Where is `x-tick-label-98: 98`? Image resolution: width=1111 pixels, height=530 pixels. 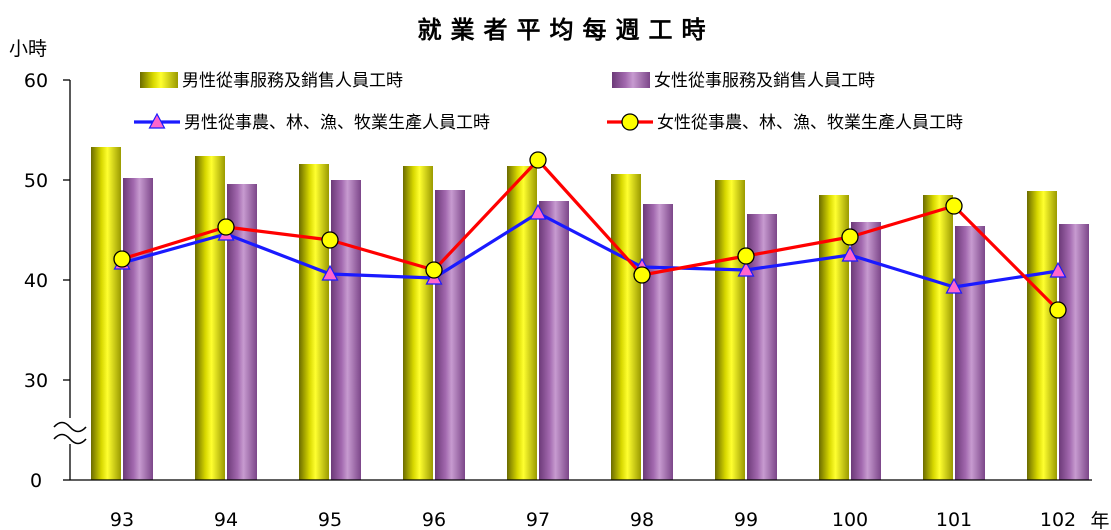
x-tick-label-98: 98 is located at coordinates (642, 519).